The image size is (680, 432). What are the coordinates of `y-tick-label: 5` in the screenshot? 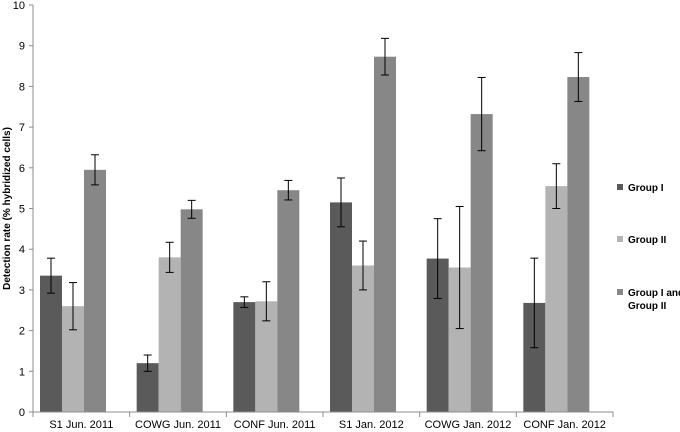 It's located at (22, 210).